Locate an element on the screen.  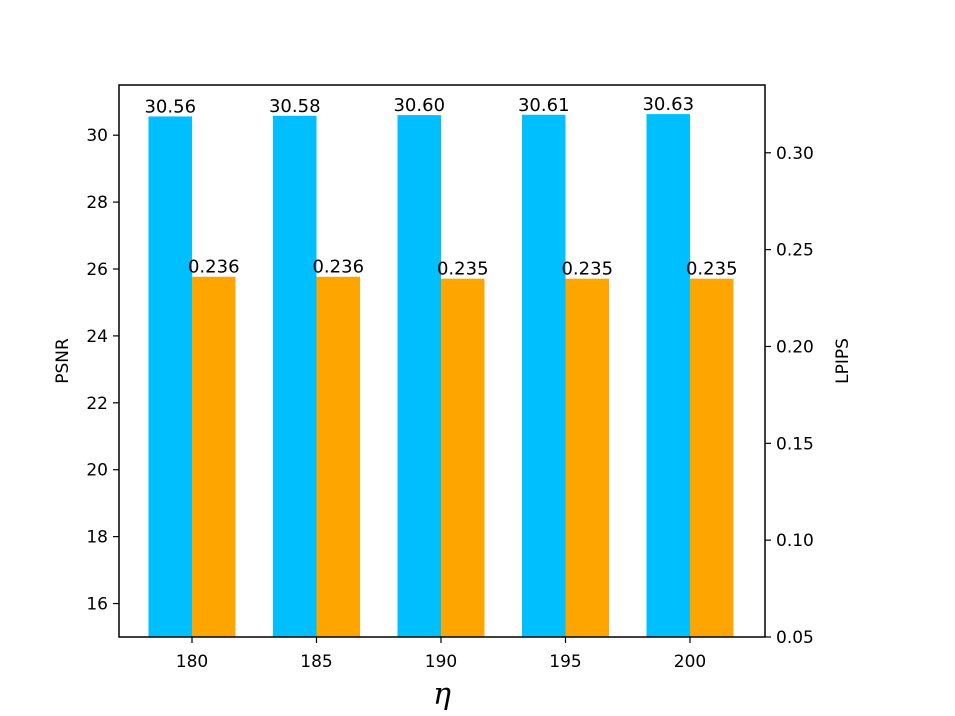
psnr-value-label-195: 30.61 is located at coordinates (544, 105).